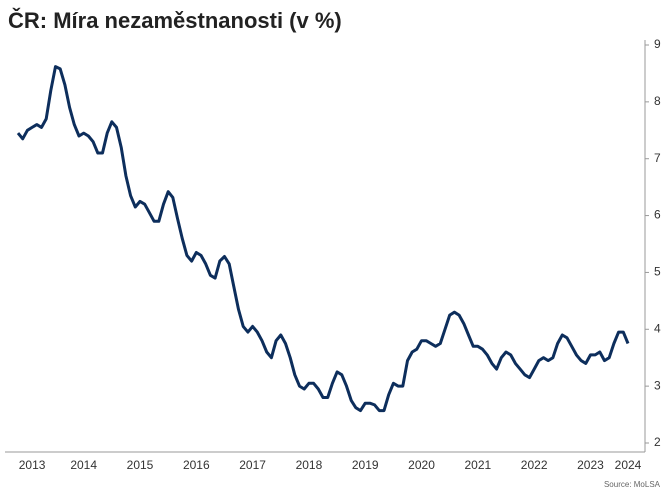  What do you see at coordinates (175, 20) in the screenshot?
I see `chart-title: ČR: Míra nezaměstnanosti (v %)` at bounding box center [175, 20].